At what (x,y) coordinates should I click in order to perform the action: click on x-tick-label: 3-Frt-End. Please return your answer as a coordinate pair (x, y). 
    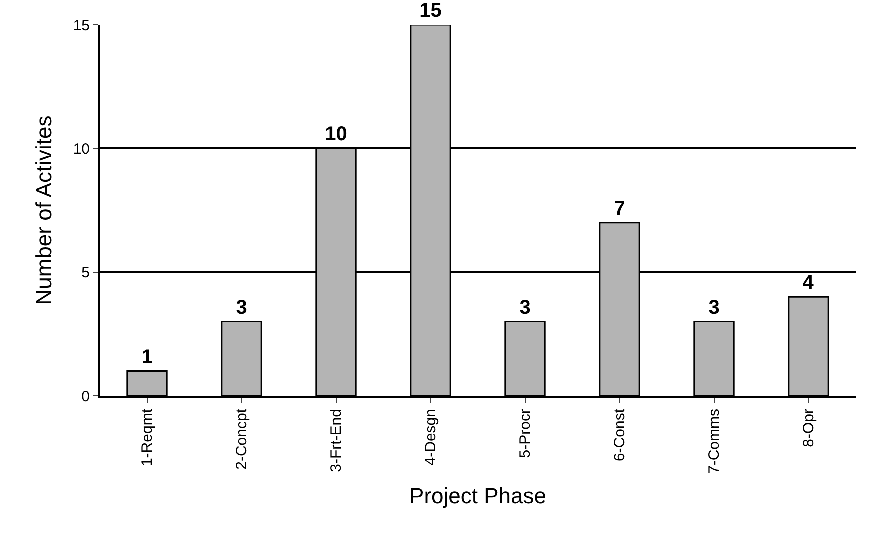
    Looking at the image, I should click on (337, 440).